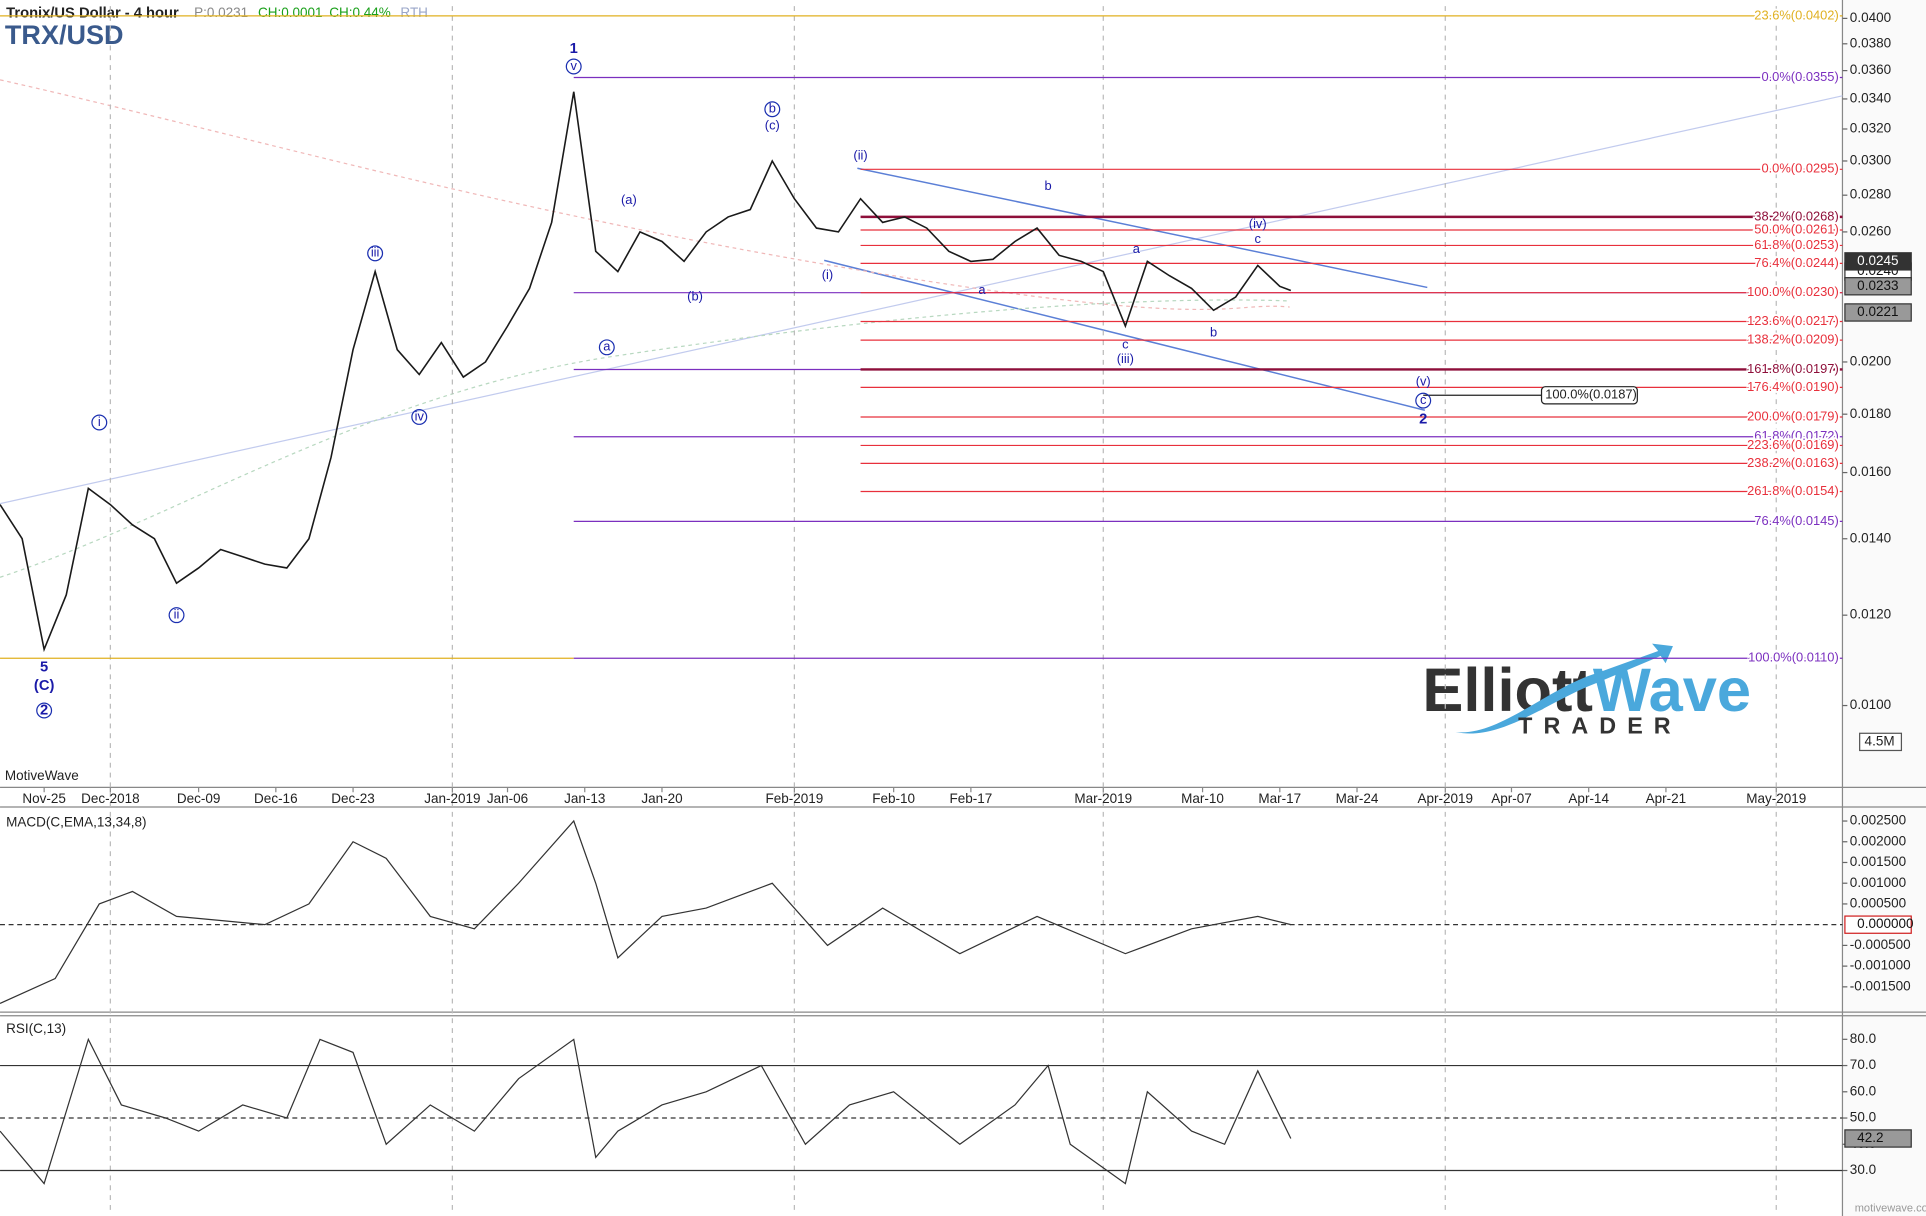  I want to click on fib-label: 138.2%(0.0209), so click(1793, 339).